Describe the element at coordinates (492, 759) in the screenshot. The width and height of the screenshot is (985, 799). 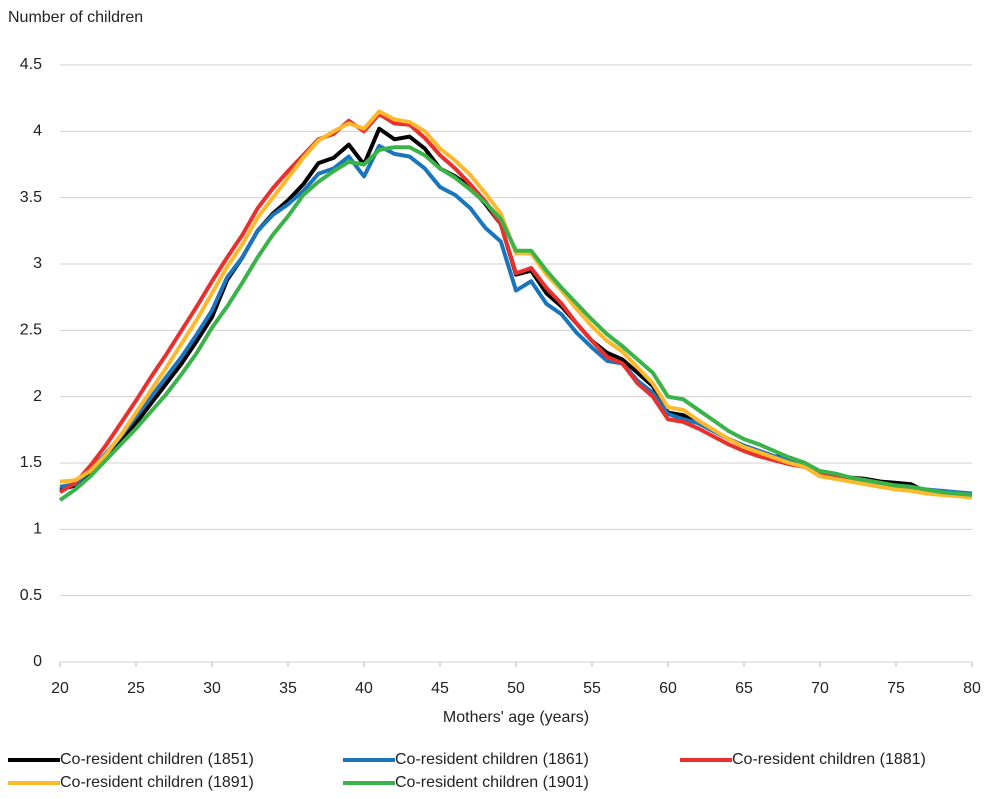
I see `legend-label: Co-resident children (1861)` at that location.